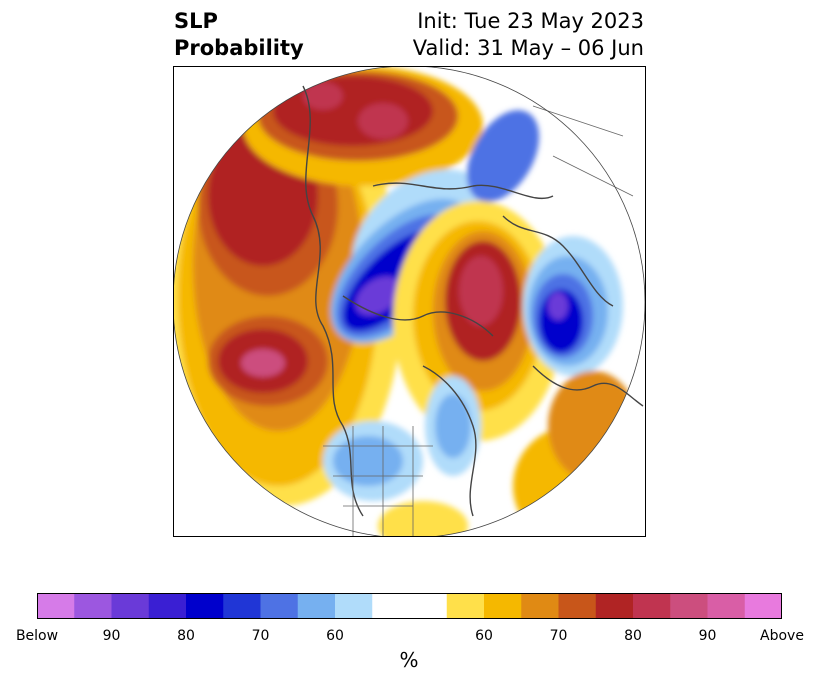 The height and width of the screenshot is (686, 819). Describe the element at coordinates (782, 636) in the screenshot. I see `colorbar-tick-label: Above` at that location.